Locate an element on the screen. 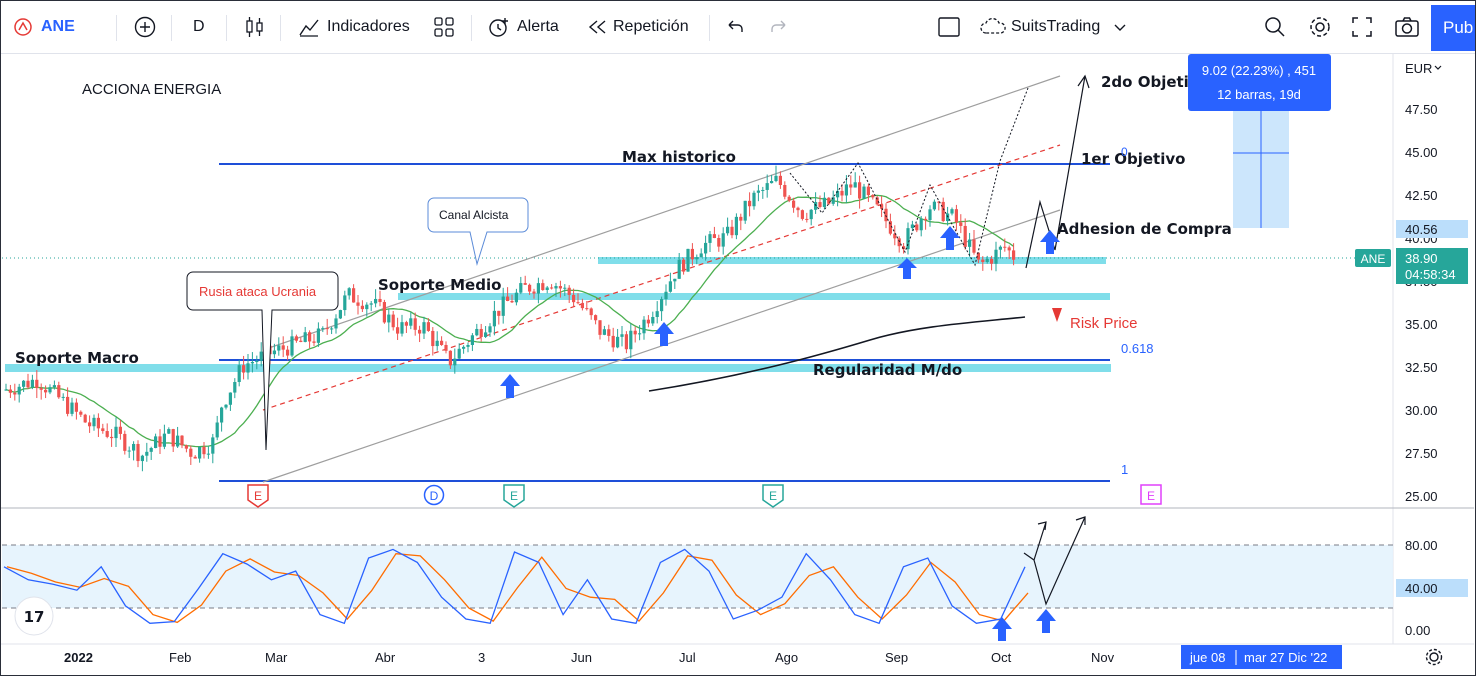 The width and height of the screenshot is (1476, 676). event-marker-2: D is located at coordinates (434, 495).